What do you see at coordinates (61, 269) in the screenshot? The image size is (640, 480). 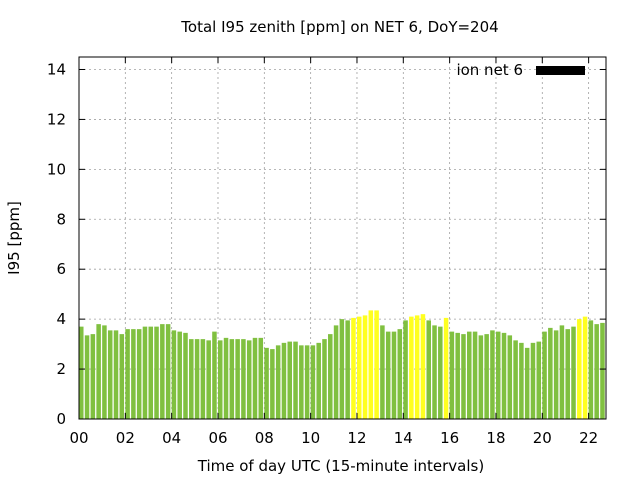 I see `y-tick-label: 6` at bounding box center [61, 269].